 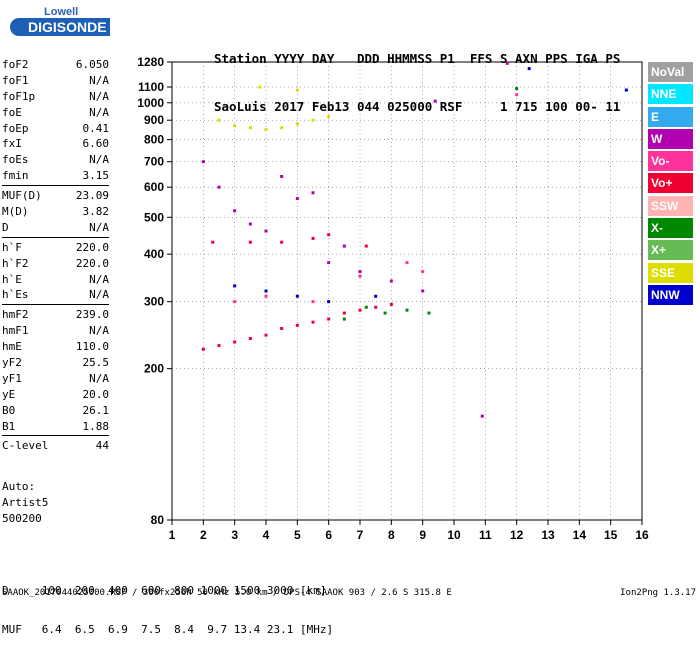 What do you see at coordinates (61, 12) in the screenshot?
I see `logo-lowell: Lowell` at bounding box center [61, 12].